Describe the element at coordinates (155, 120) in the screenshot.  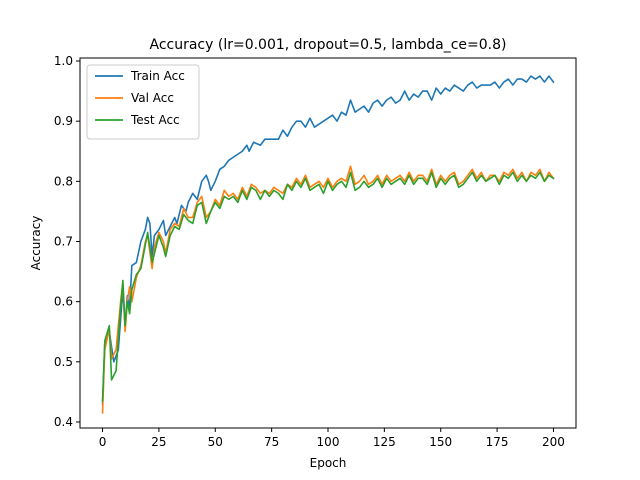
I see `legend-label-2: Test Acc` at that location.